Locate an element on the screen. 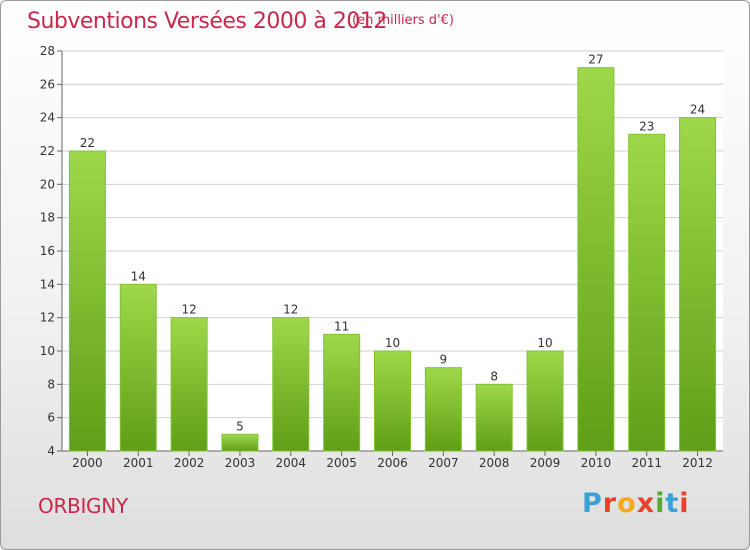 Image resolution: width=750 pixels, height=550 pixels. bar-value-label: 23 is located at coordinates (646, 126).